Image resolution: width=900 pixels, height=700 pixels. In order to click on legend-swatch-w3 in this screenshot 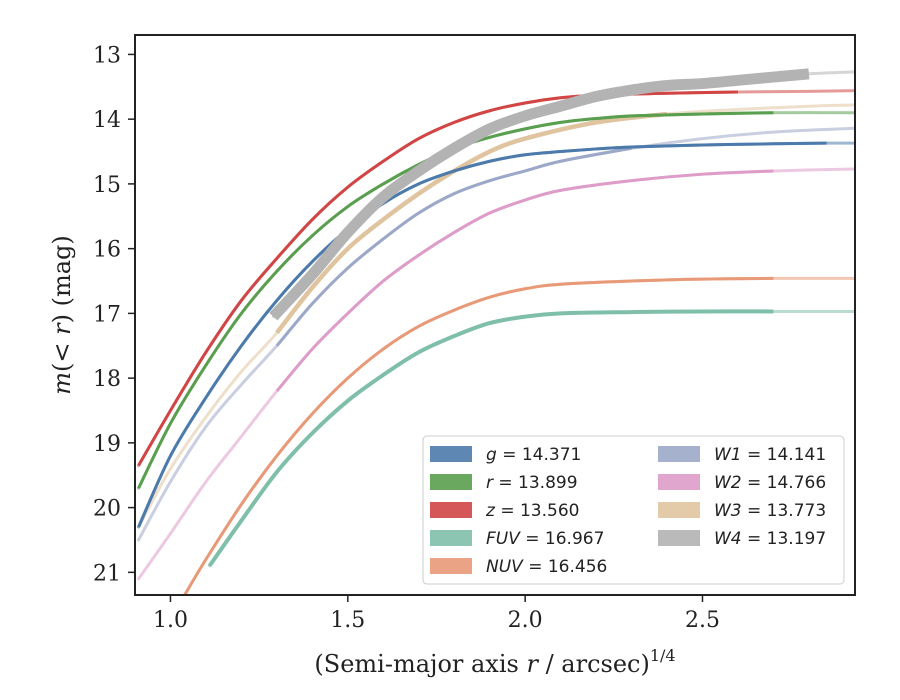, I will do `click(679, 510)`.